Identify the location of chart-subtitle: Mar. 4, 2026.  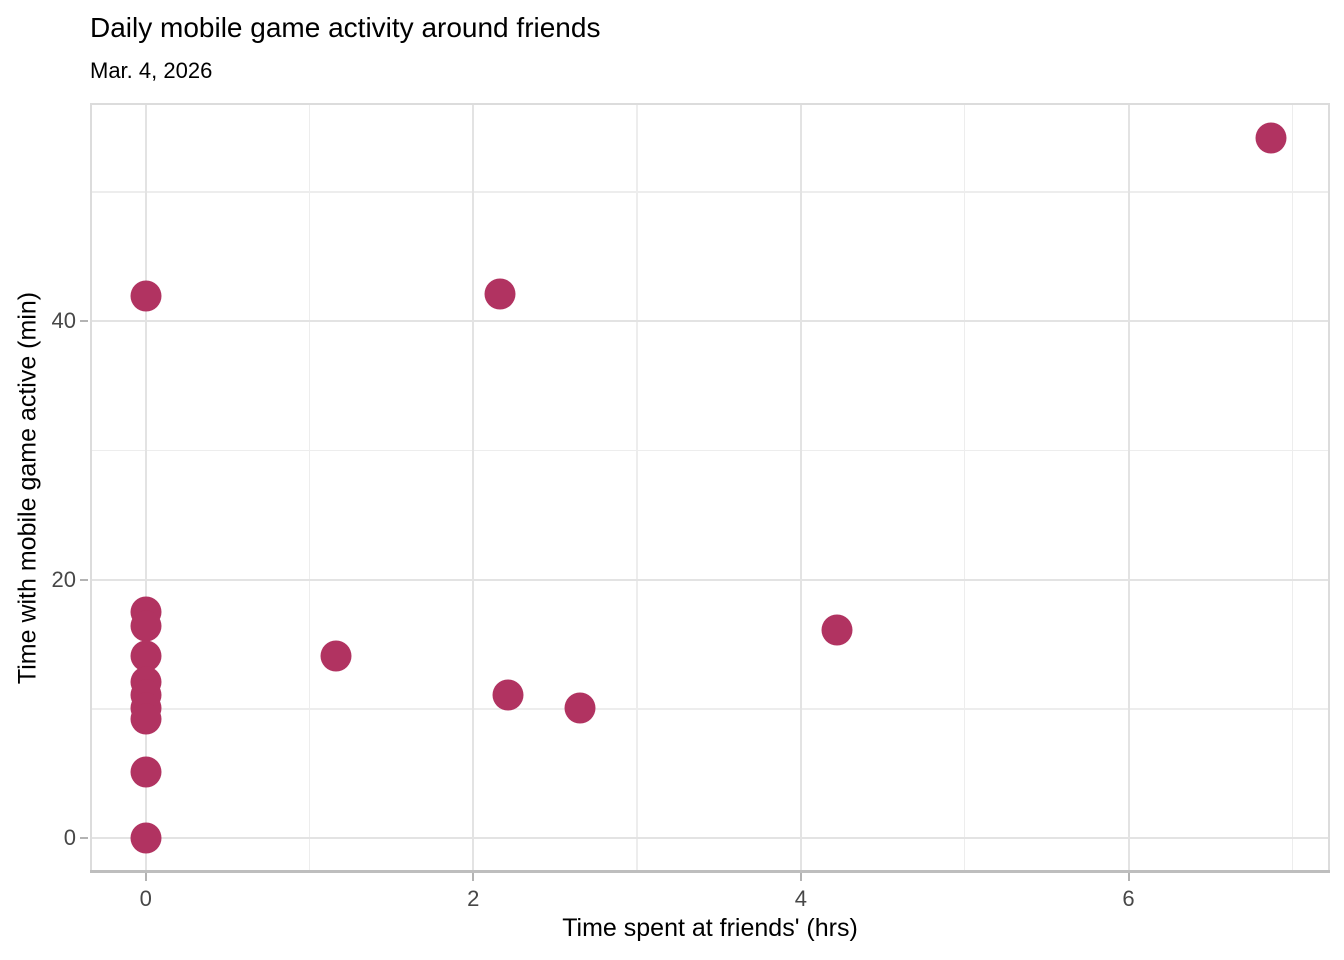
(151, 70).